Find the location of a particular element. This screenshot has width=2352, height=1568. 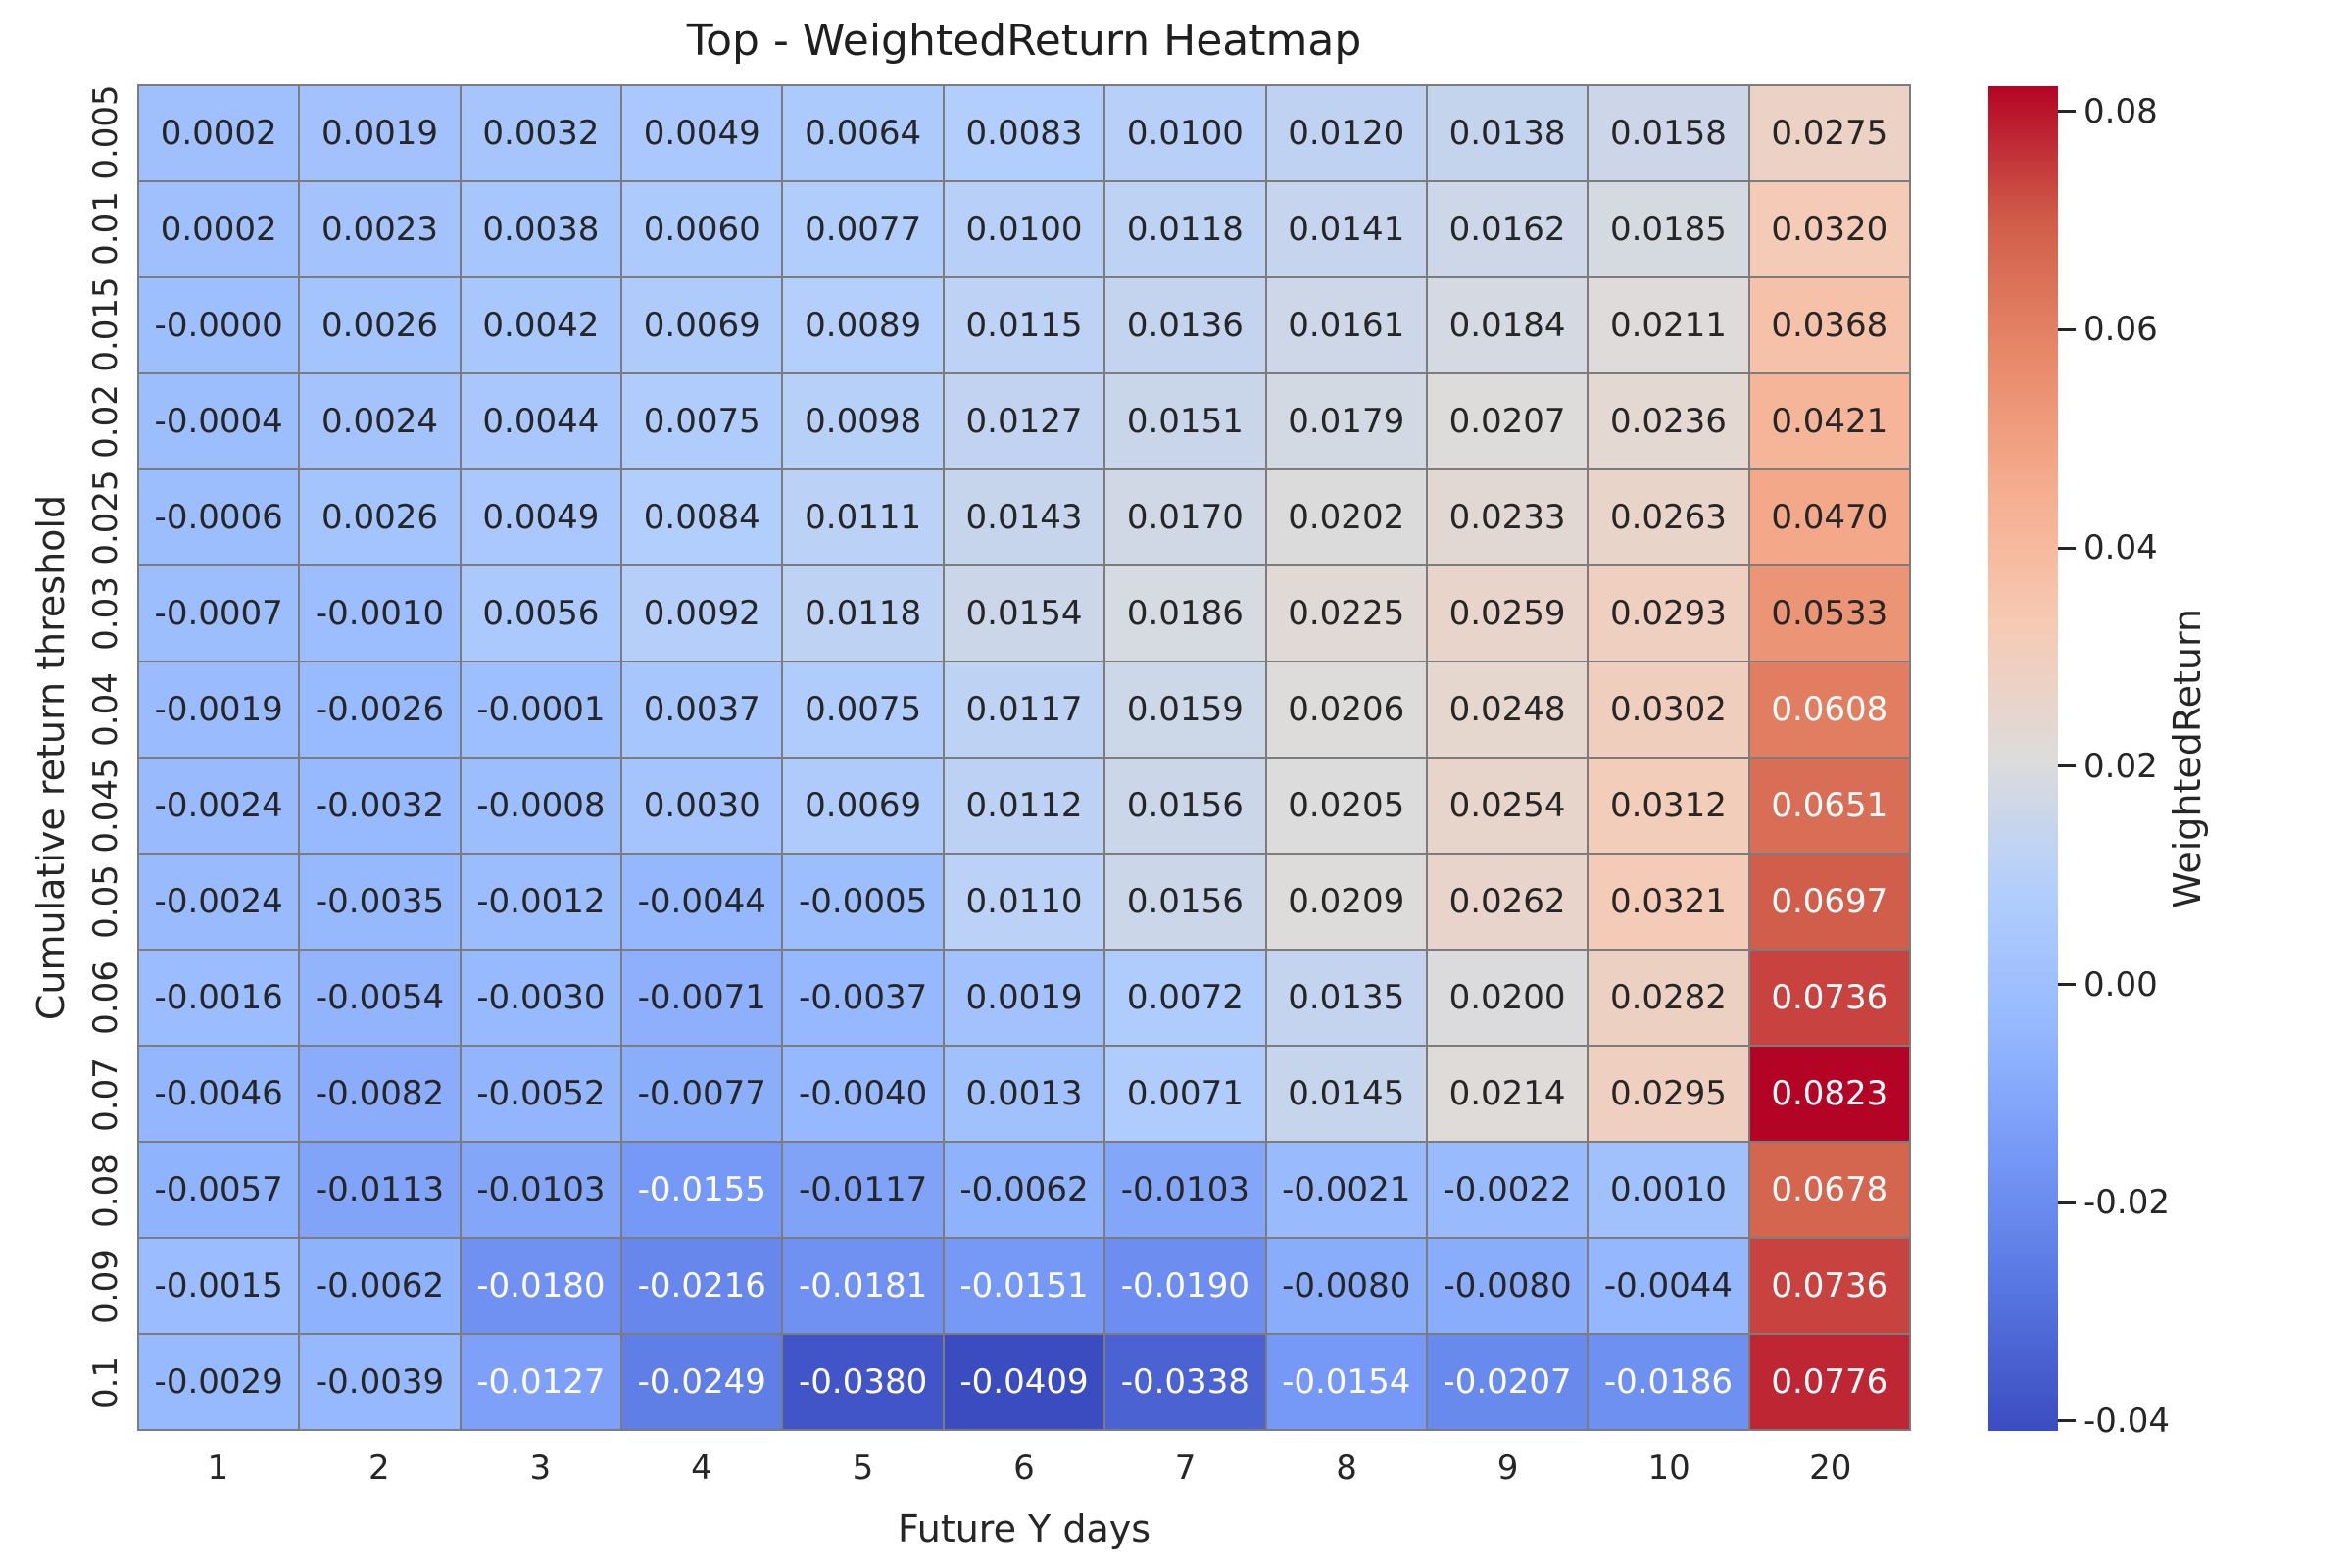

heatmap-cell: 0.0736 is located at coordinates (1829, 998).